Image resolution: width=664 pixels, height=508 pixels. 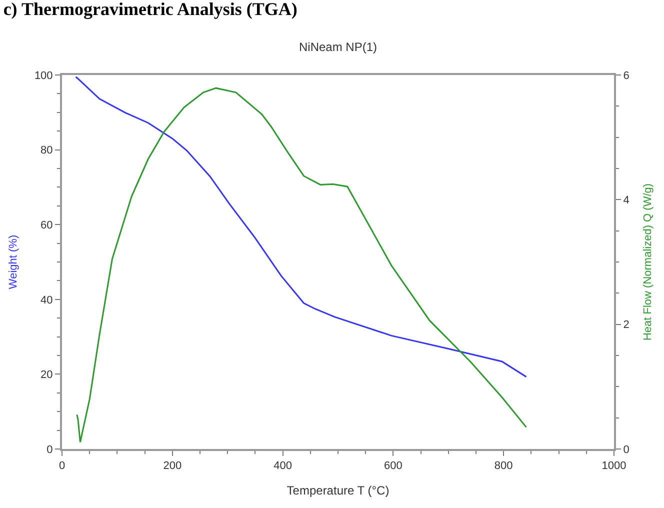 I want to click on x-tick-label: 200, so click(x=172, y=466).